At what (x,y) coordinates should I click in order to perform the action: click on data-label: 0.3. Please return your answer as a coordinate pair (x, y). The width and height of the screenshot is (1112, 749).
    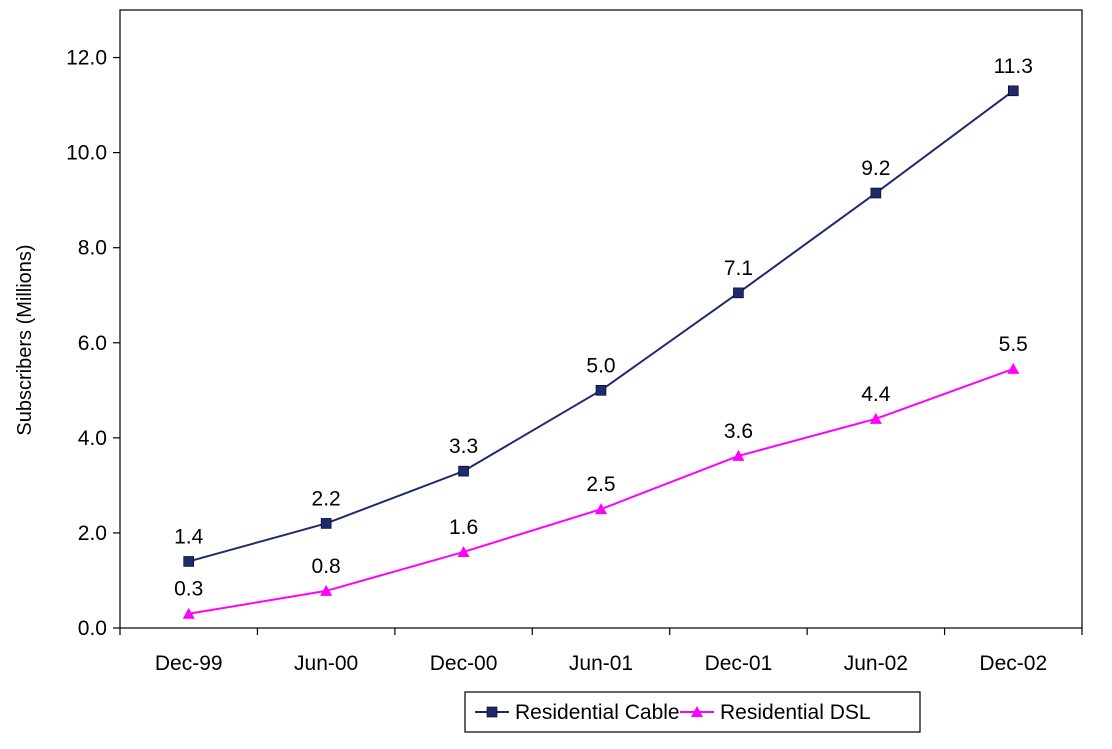
    Looking at the image, I should click on (188, 589).